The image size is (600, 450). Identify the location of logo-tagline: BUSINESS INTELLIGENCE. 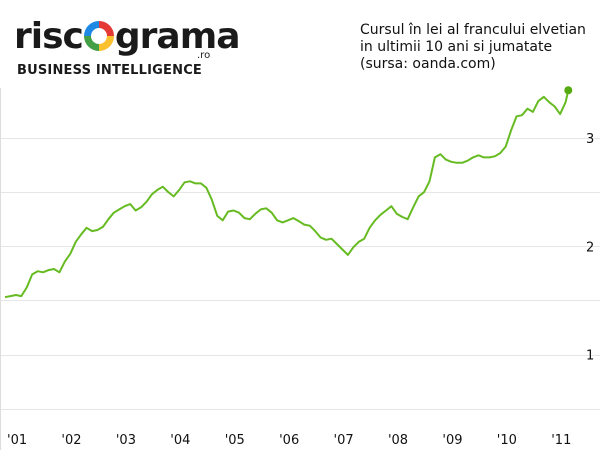
(110, 70).